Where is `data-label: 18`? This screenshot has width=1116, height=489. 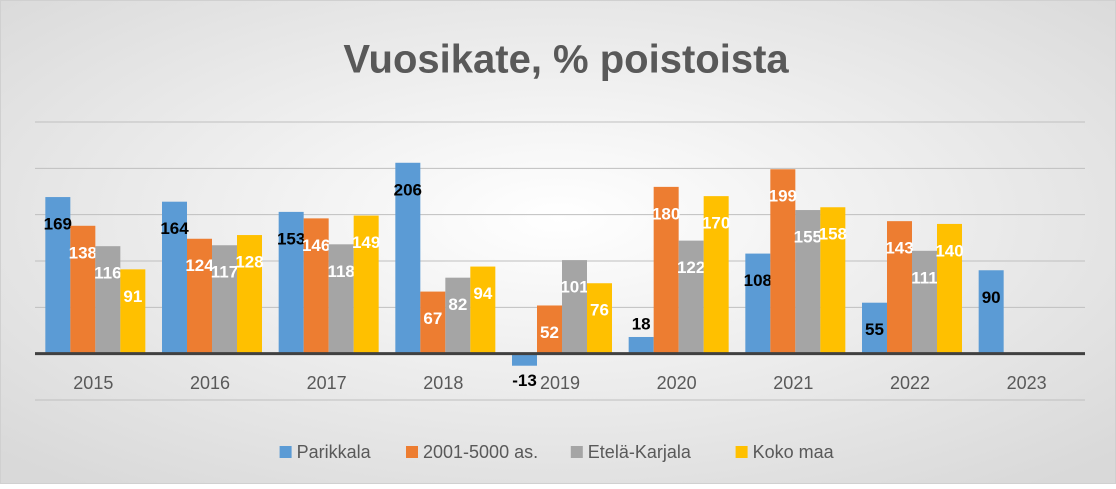 data-label: 18 is located at coordinates (641, 323).